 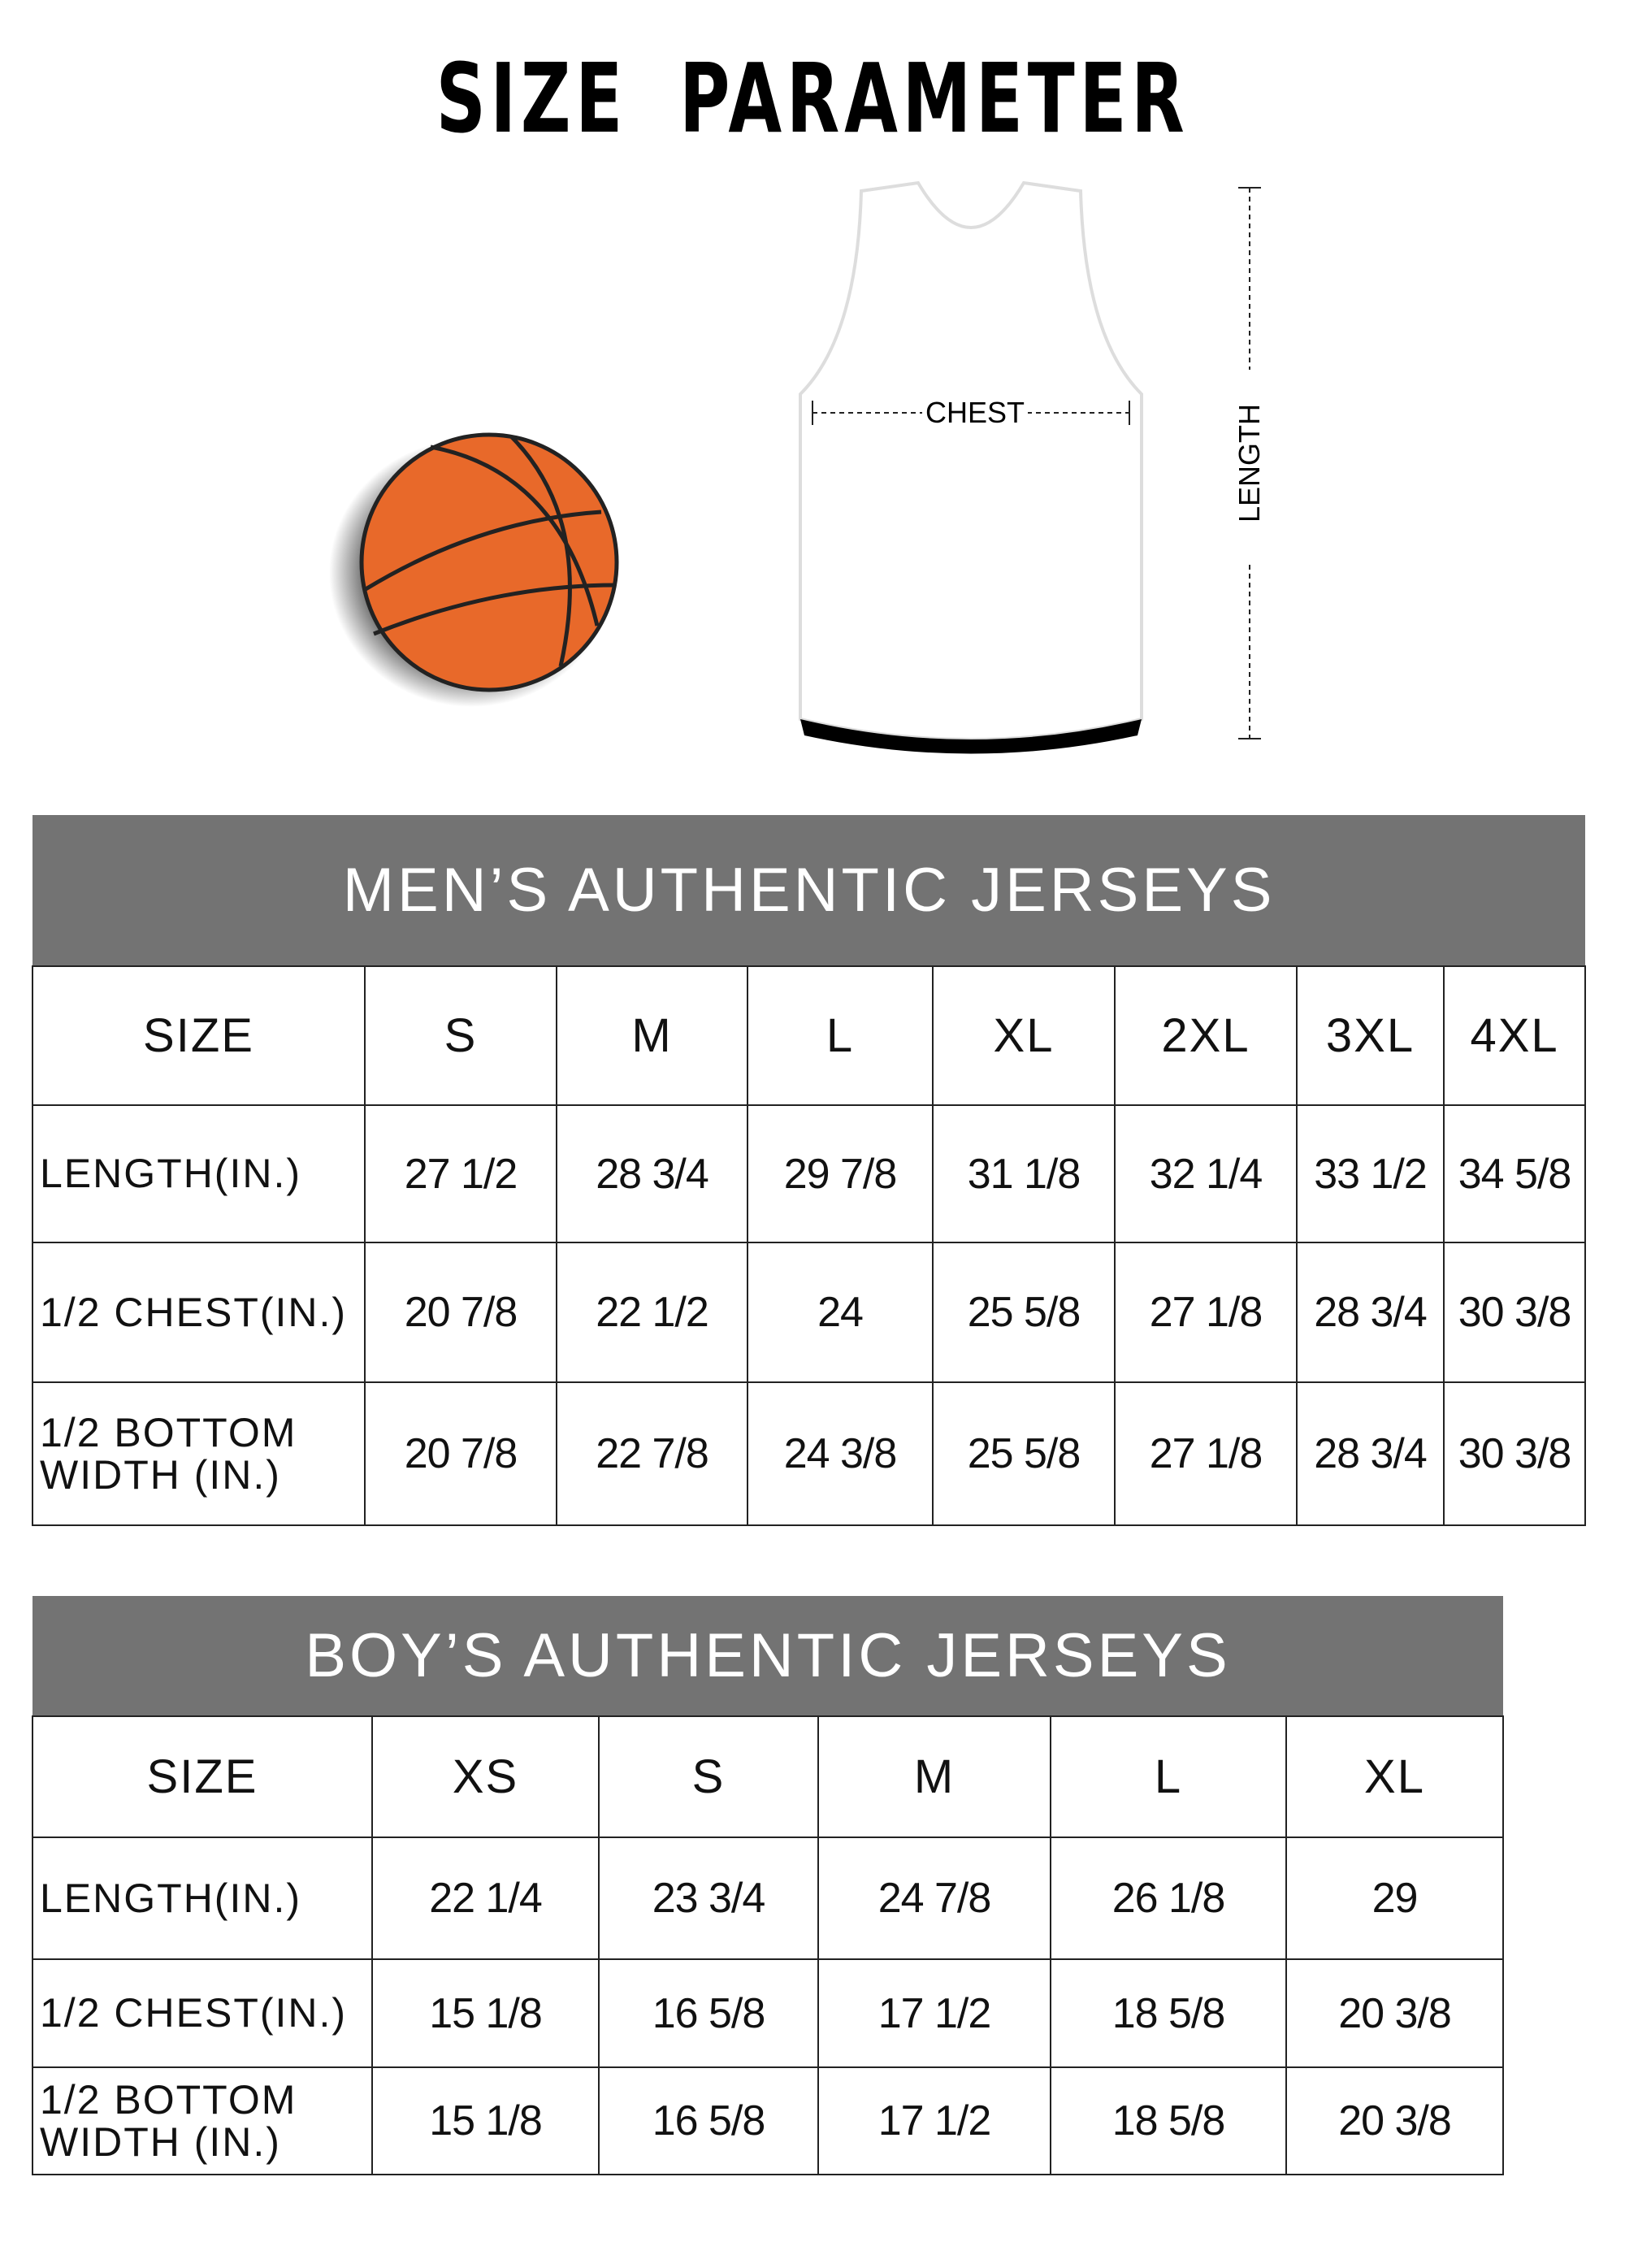 I want to click on measurement-cell: 22 7/8, so click(x=652, y=1453).